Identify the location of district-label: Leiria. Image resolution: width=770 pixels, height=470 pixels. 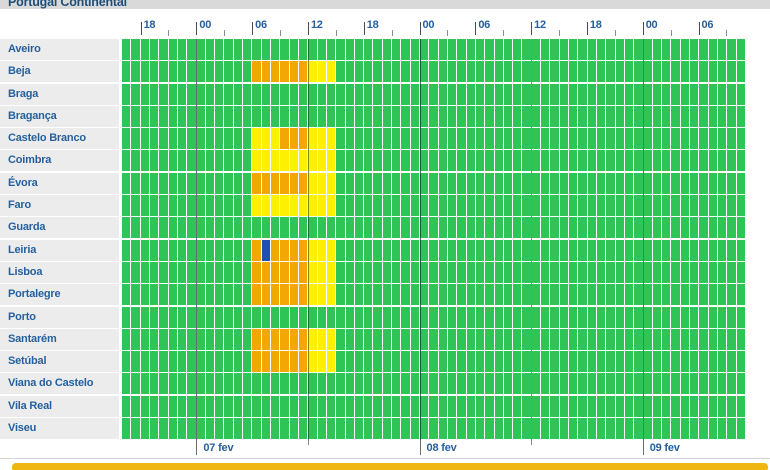
(59, 250).